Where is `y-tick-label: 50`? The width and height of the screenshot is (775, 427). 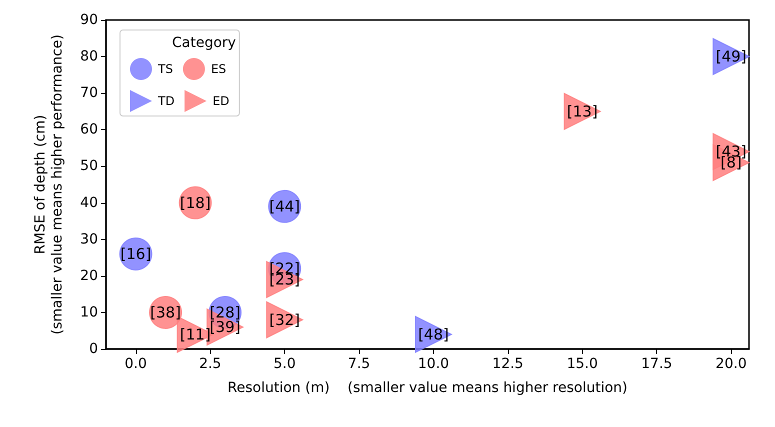 y-tick-label: 50 is located at coordinates (89, 166).